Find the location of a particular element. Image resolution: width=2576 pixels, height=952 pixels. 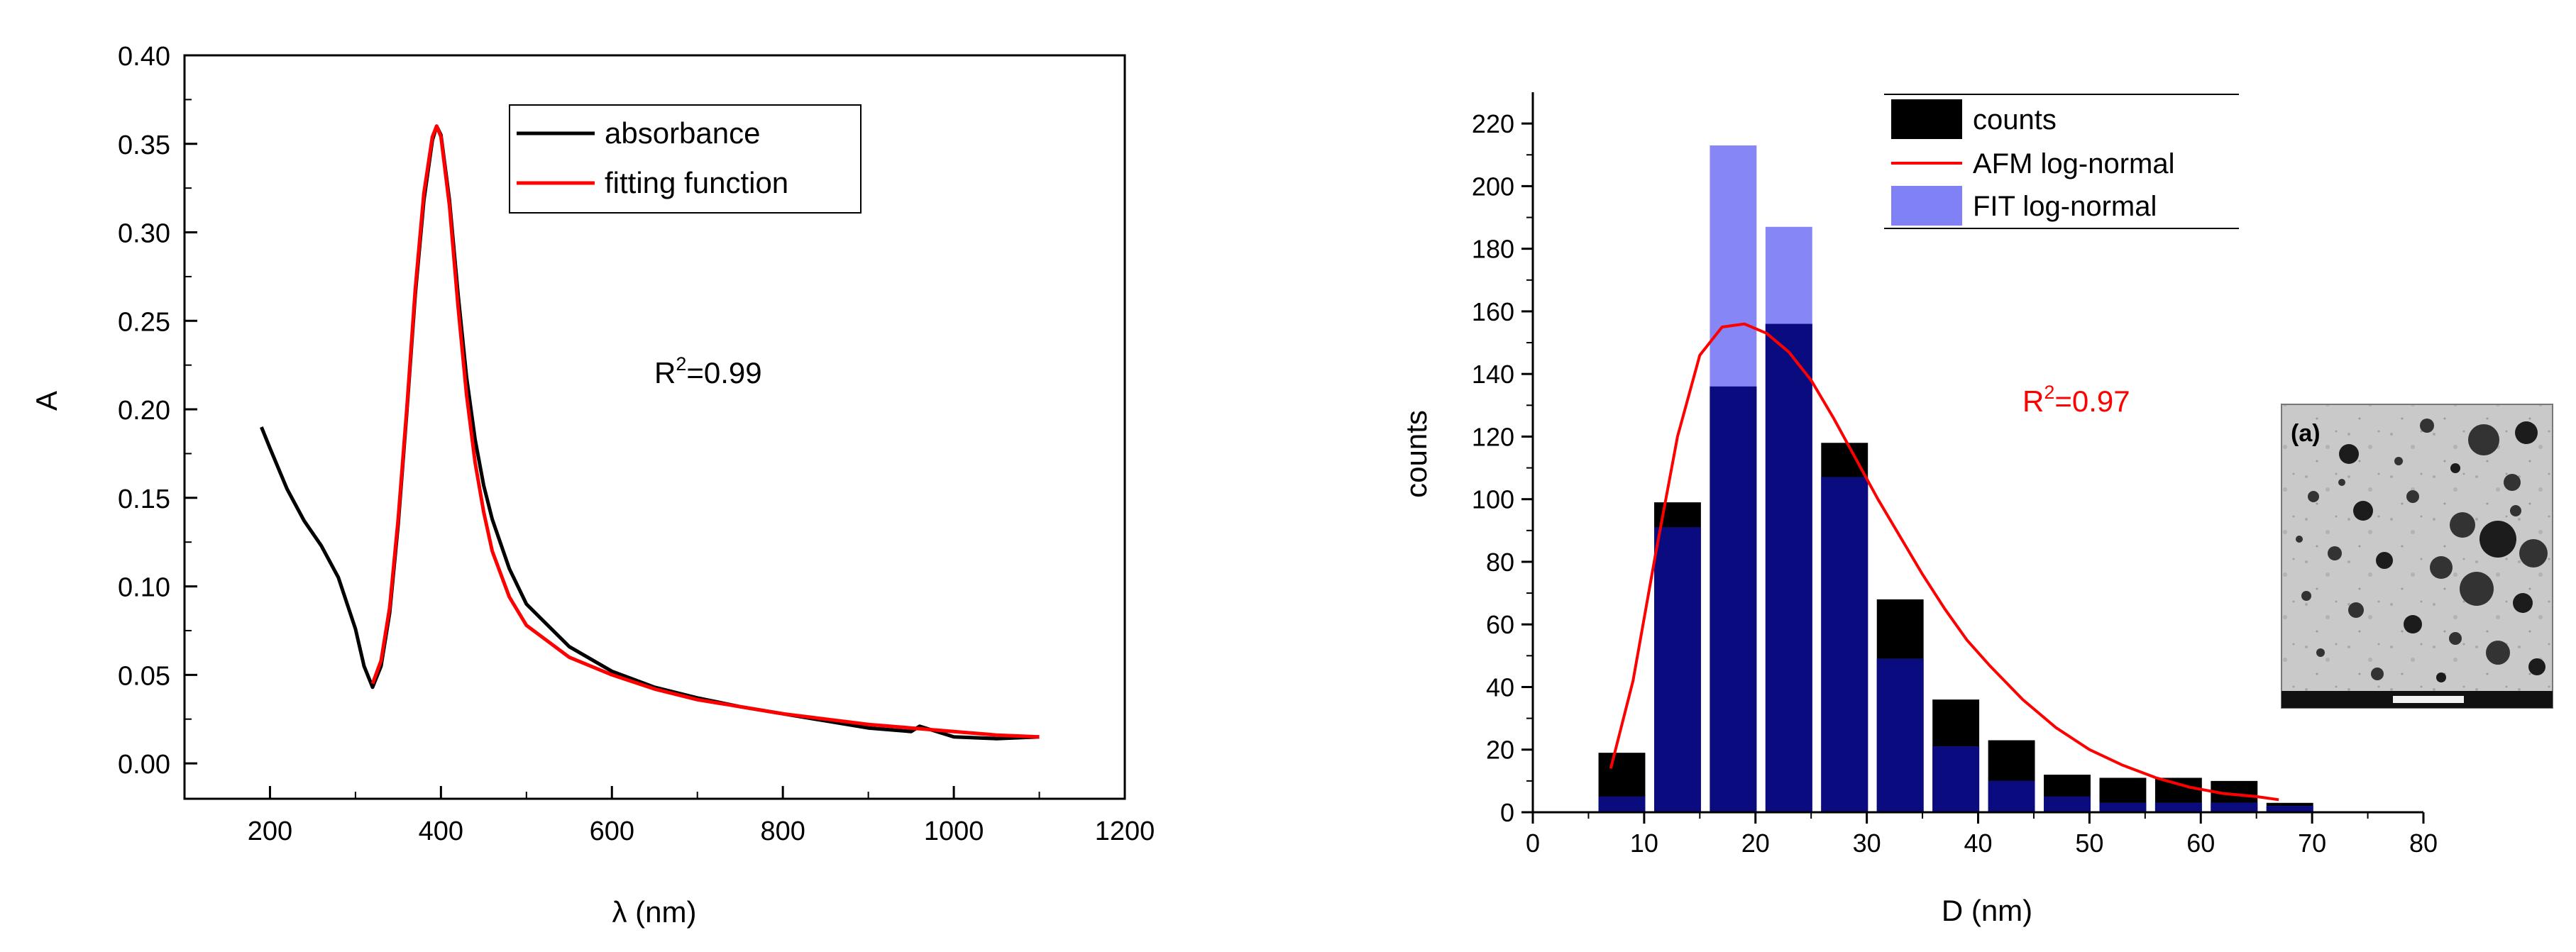

left-x-tick-label-0: 200 is located at coordinates (270, 832).